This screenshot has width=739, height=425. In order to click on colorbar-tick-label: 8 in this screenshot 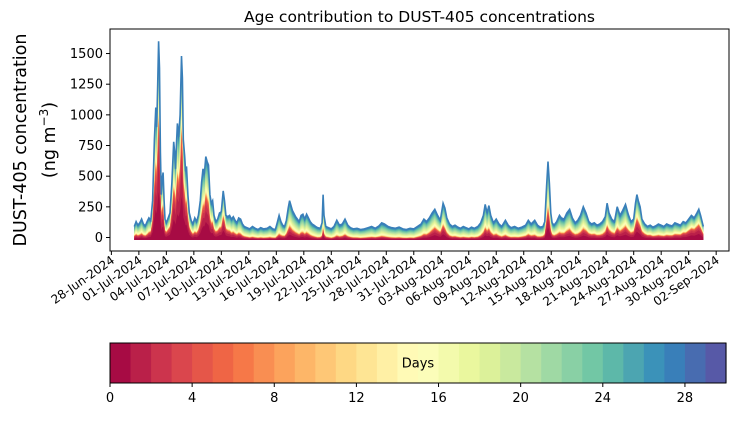, I will do `click(274, 398)`.